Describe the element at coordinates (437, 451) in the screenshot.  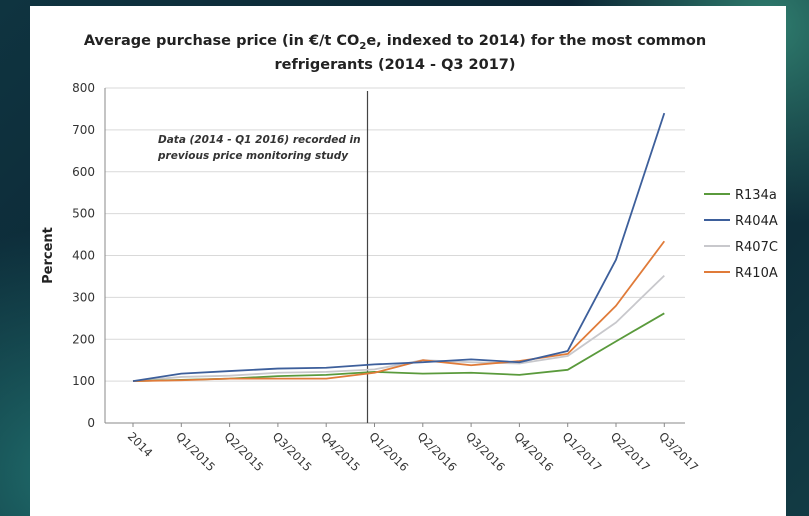
I see `x-tick-label: Q2/2016` at that location.